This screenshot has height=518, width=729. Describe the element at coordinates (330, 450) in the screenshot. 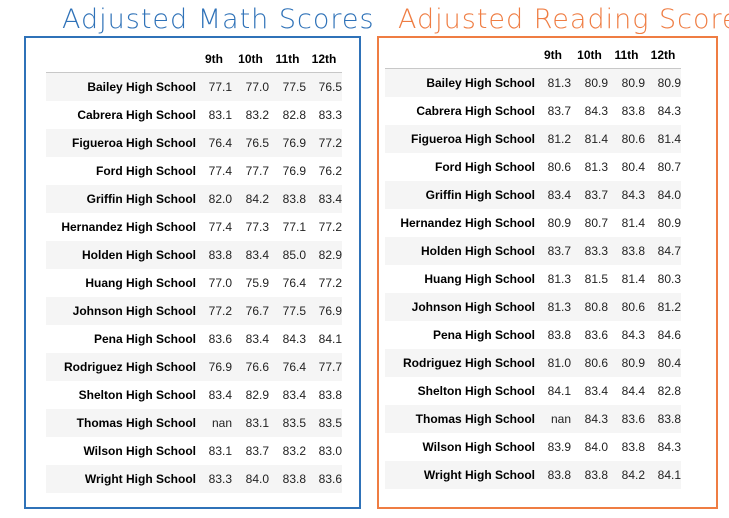

I see `score-cell: 83.0` at that location.